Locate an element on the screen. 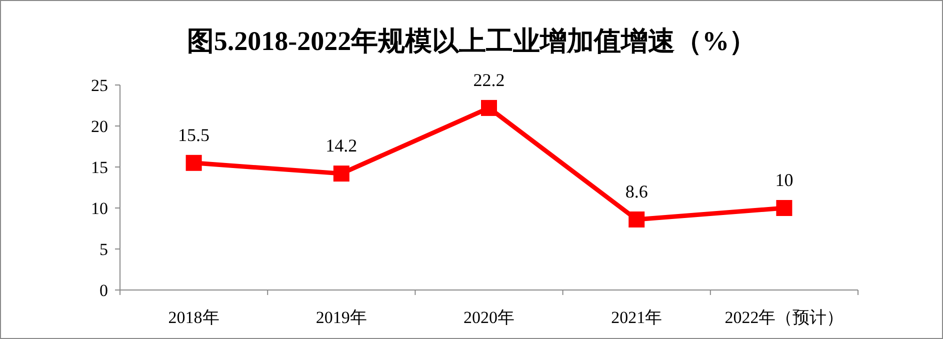  y-tick-label: 10 is located at coordinates (99, 208).